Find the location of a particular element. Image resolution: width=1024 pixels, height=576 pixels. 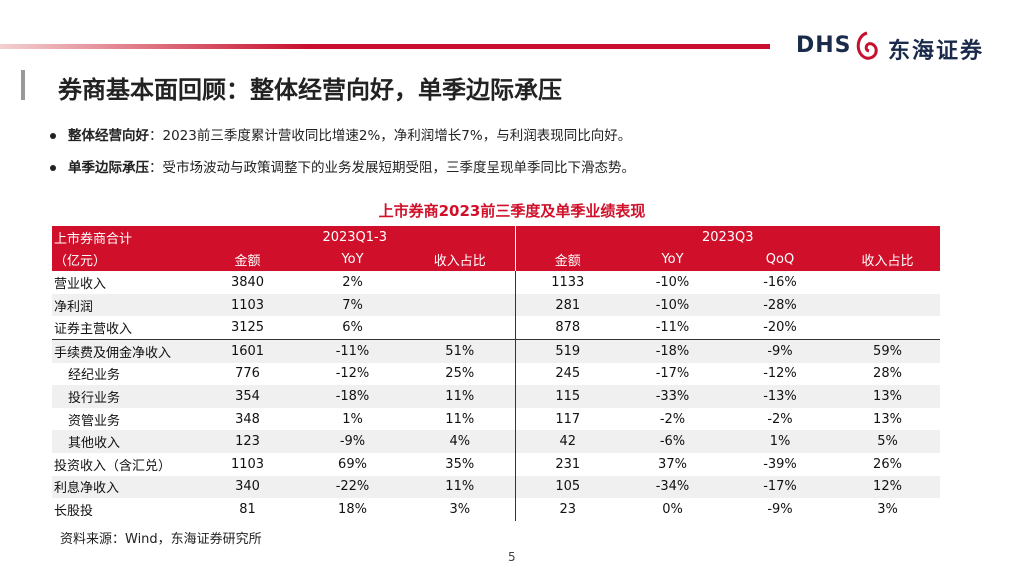

table-cell: -9% is located at coordinates (352, 442).